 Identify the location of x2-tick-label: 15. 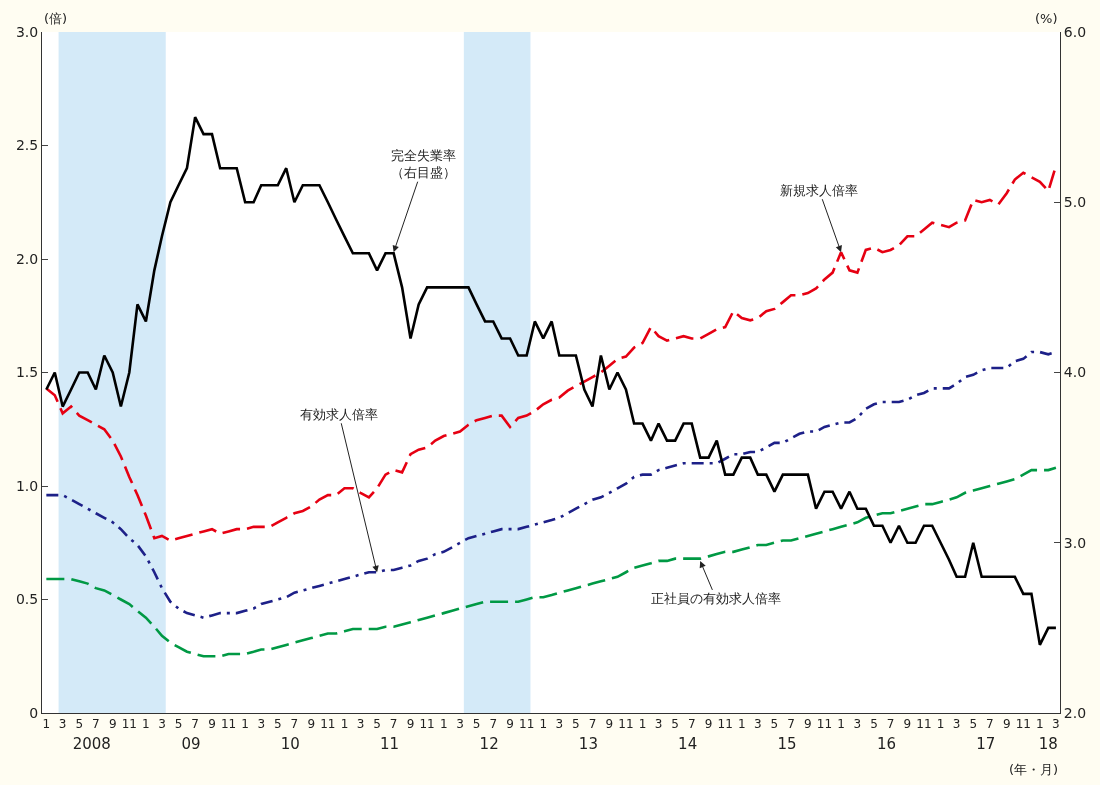
(787, 744).